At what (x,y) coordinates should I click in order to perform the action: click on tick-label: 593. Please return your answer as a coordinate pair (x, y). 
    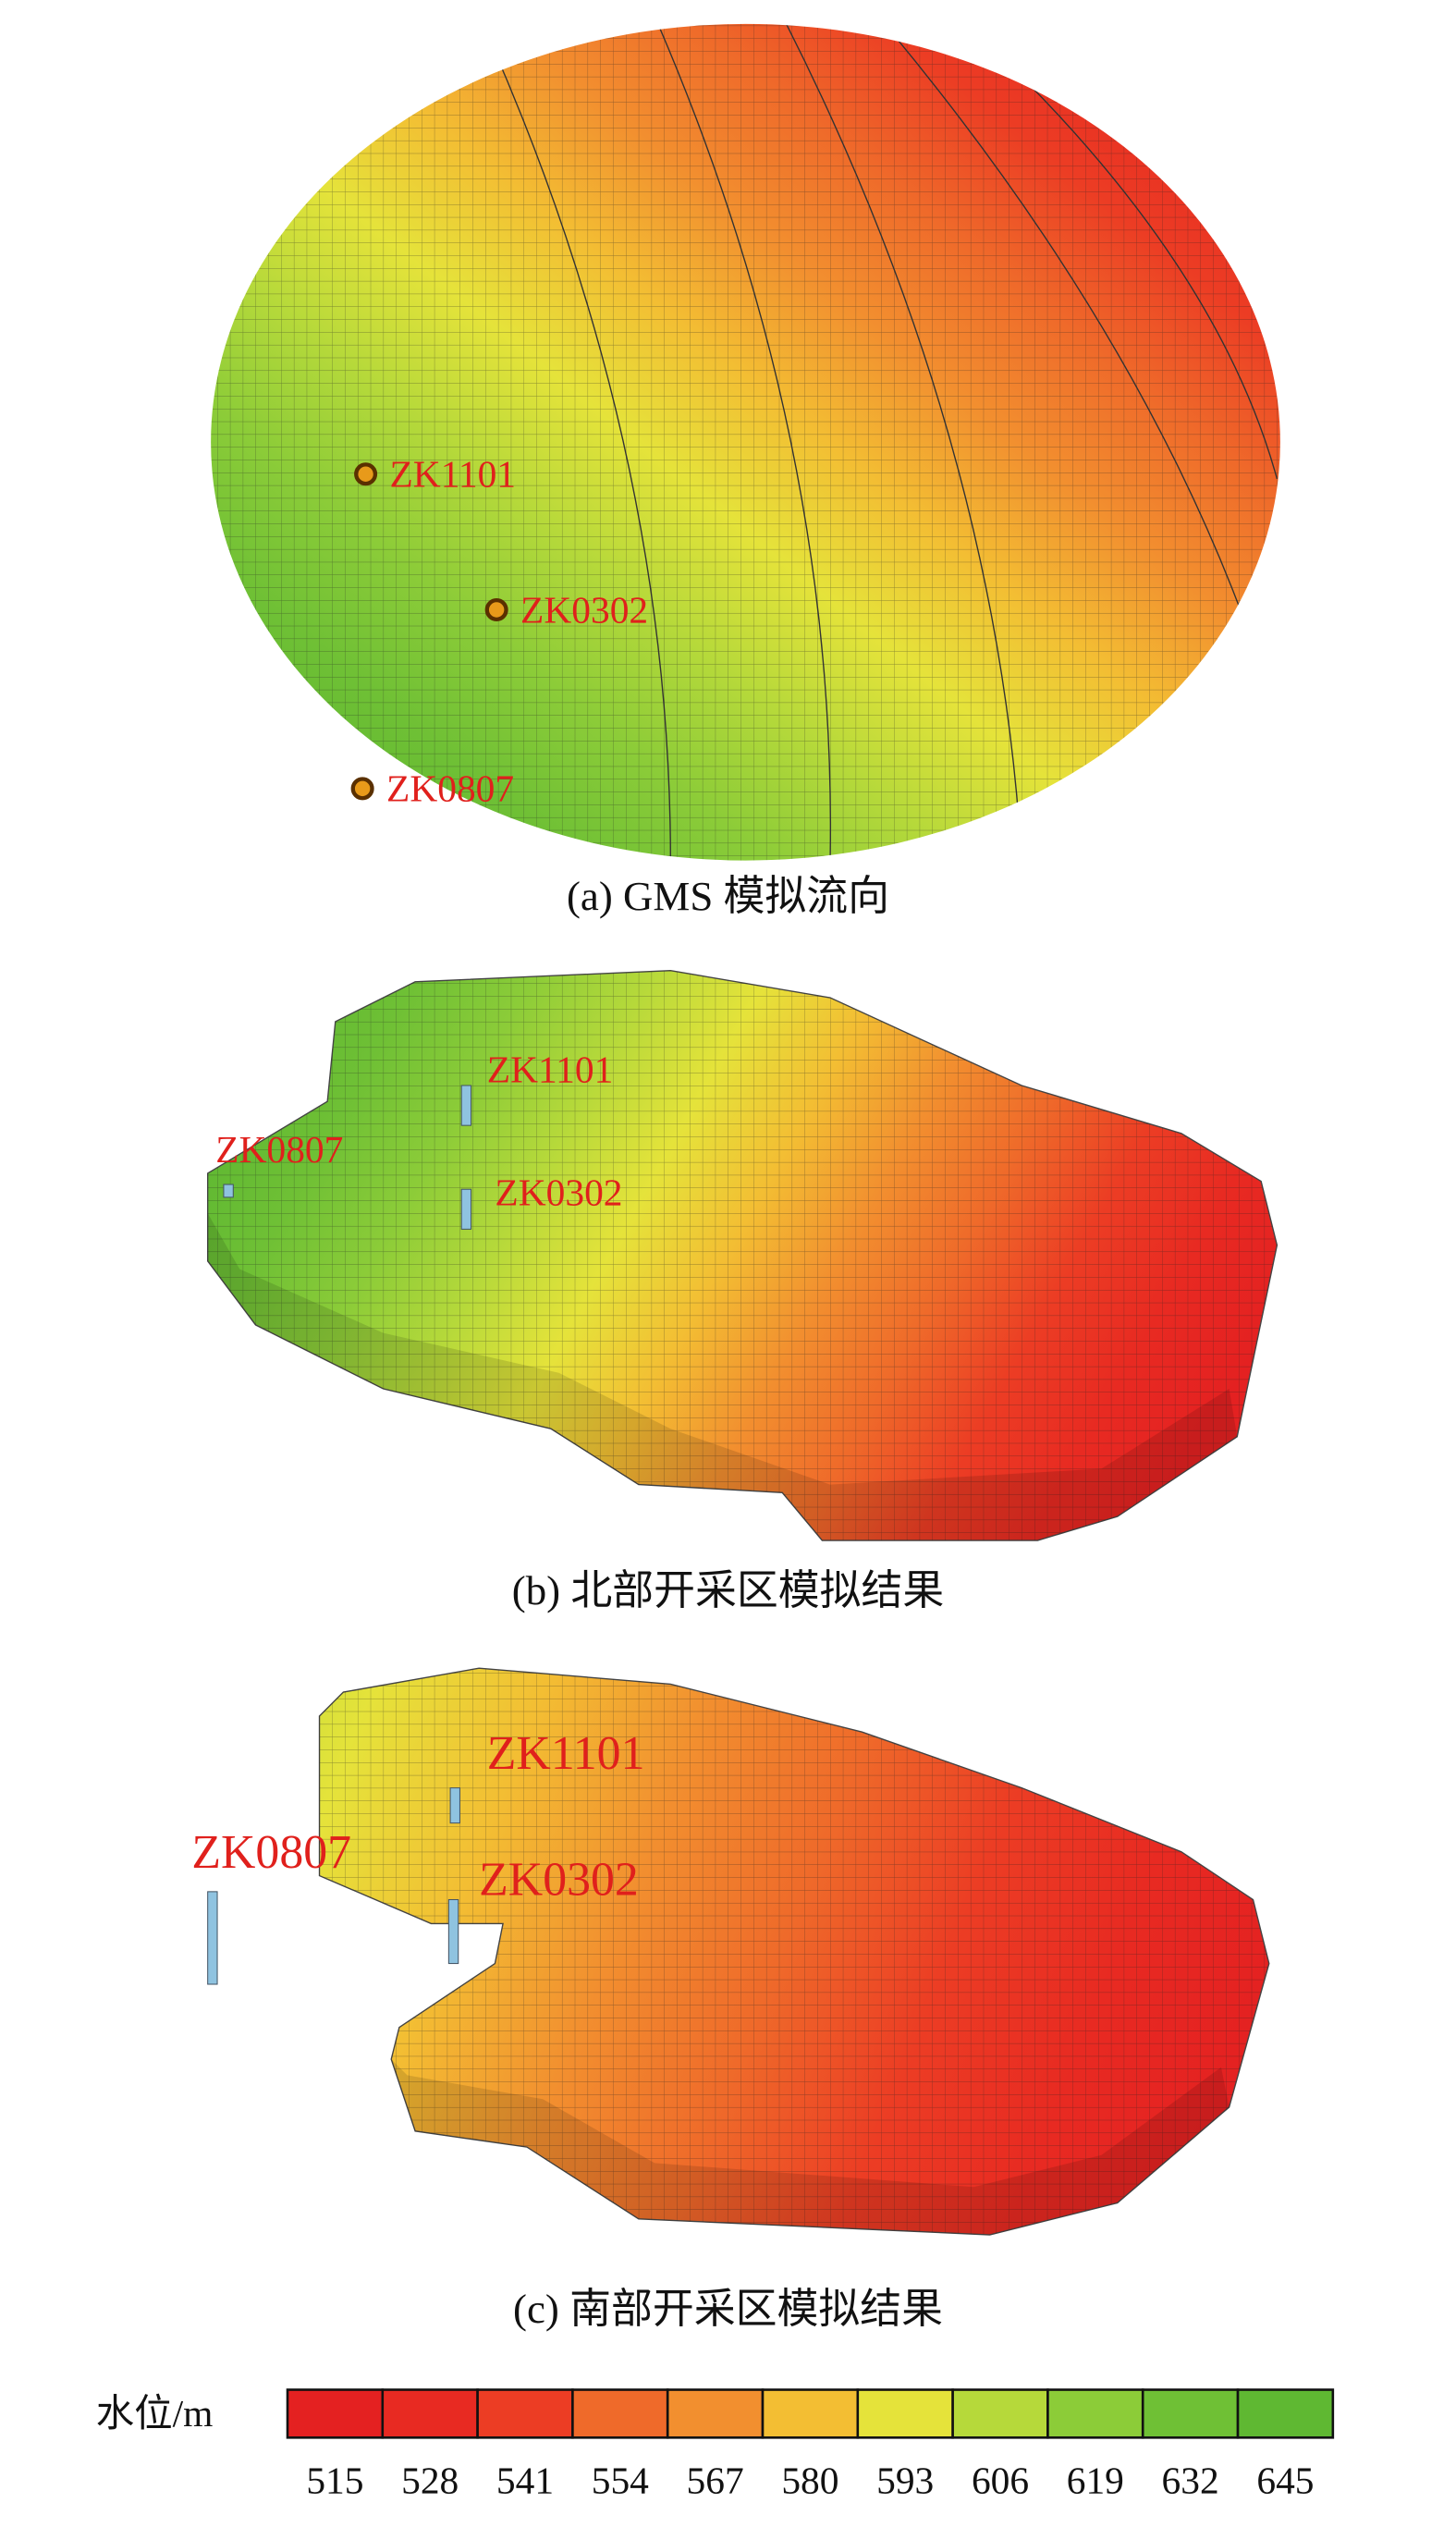
    Looking at the image, I should click on (905, 2481).